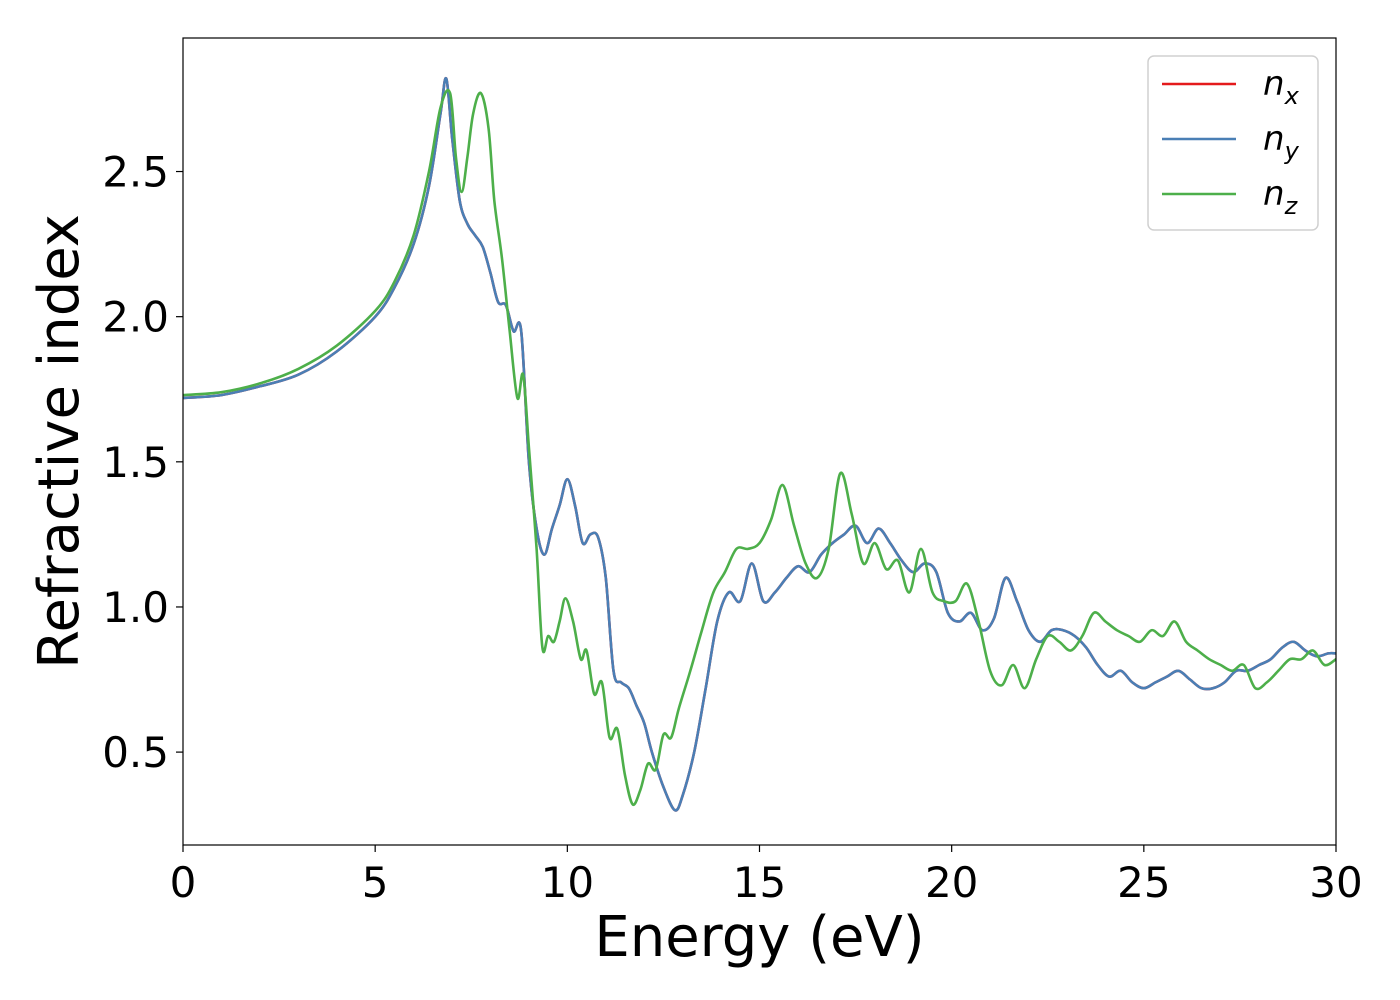  I want to click on legend-label-x: nx, so click(1281, 87).